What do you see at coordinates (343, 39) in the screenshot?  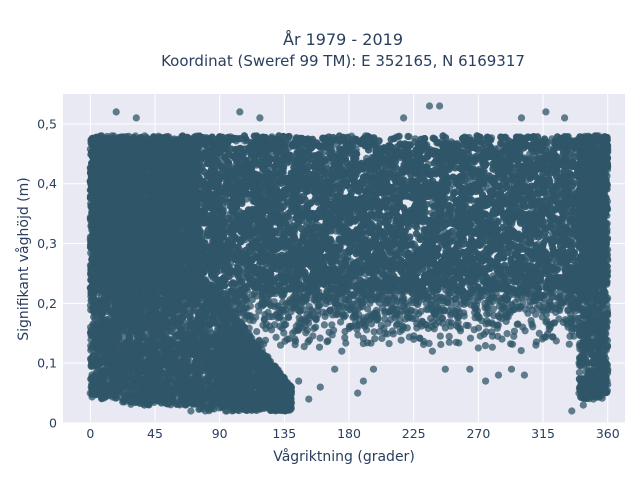 I see `chart-title-line1: År 1979 - 2019` at bounding box center [343, 39].